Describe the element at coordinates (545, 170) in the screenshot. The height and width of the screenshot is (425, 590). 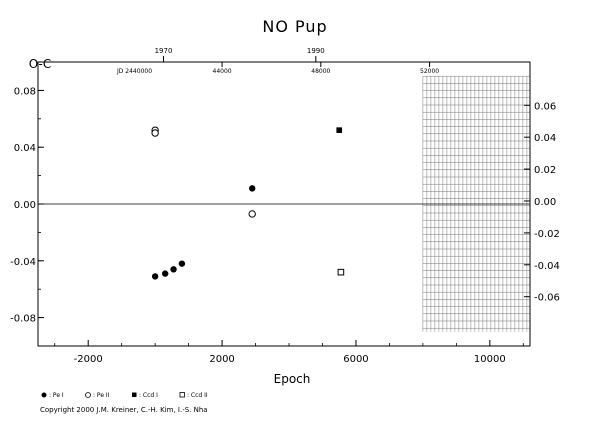
I see `y2-tick-label: 0.02` at that location.